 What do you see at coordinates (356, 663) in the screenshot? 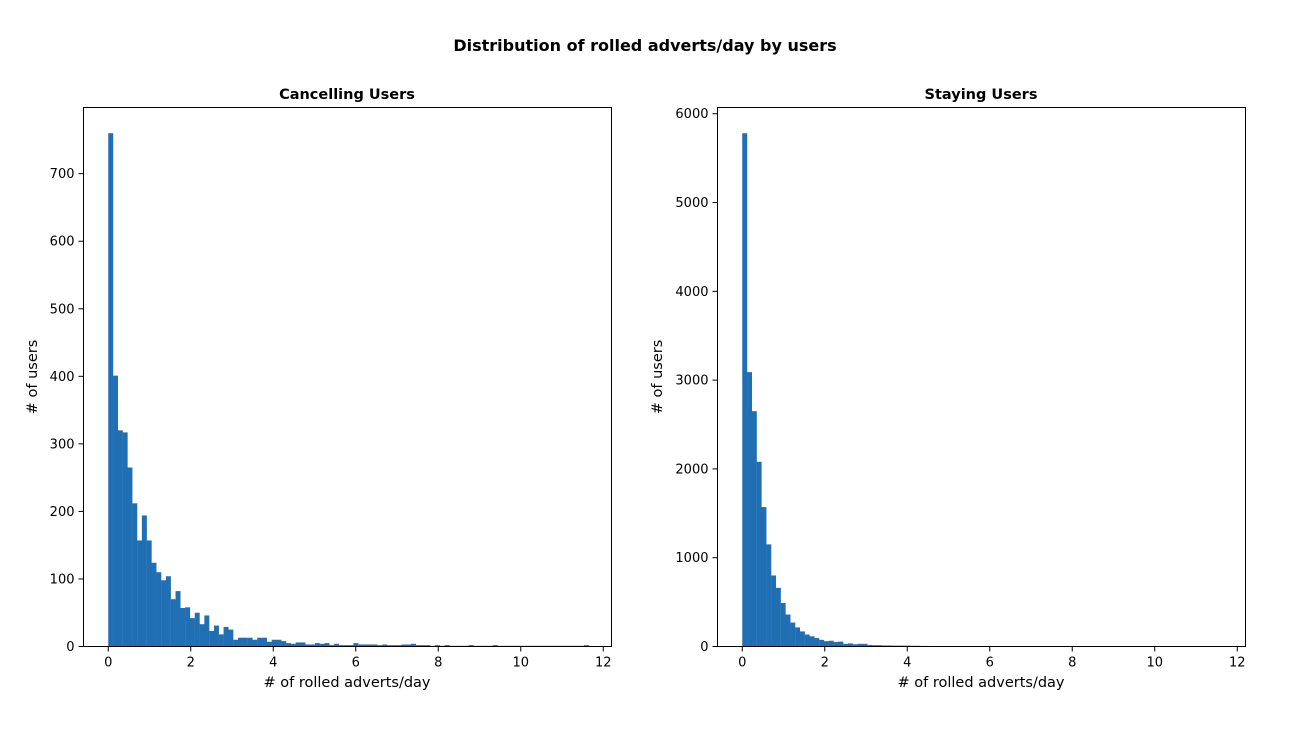
I see `x-tick-label: 6` at bounding box center [356, 663].